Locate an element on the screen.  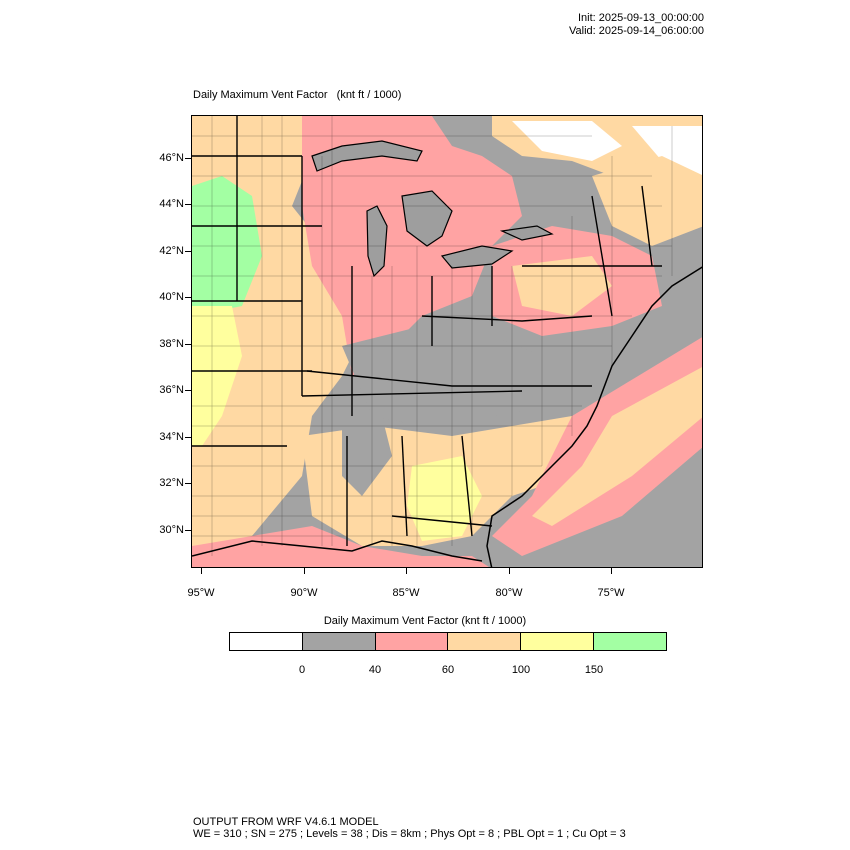
east-coastline is located at coordinates (594, 416).